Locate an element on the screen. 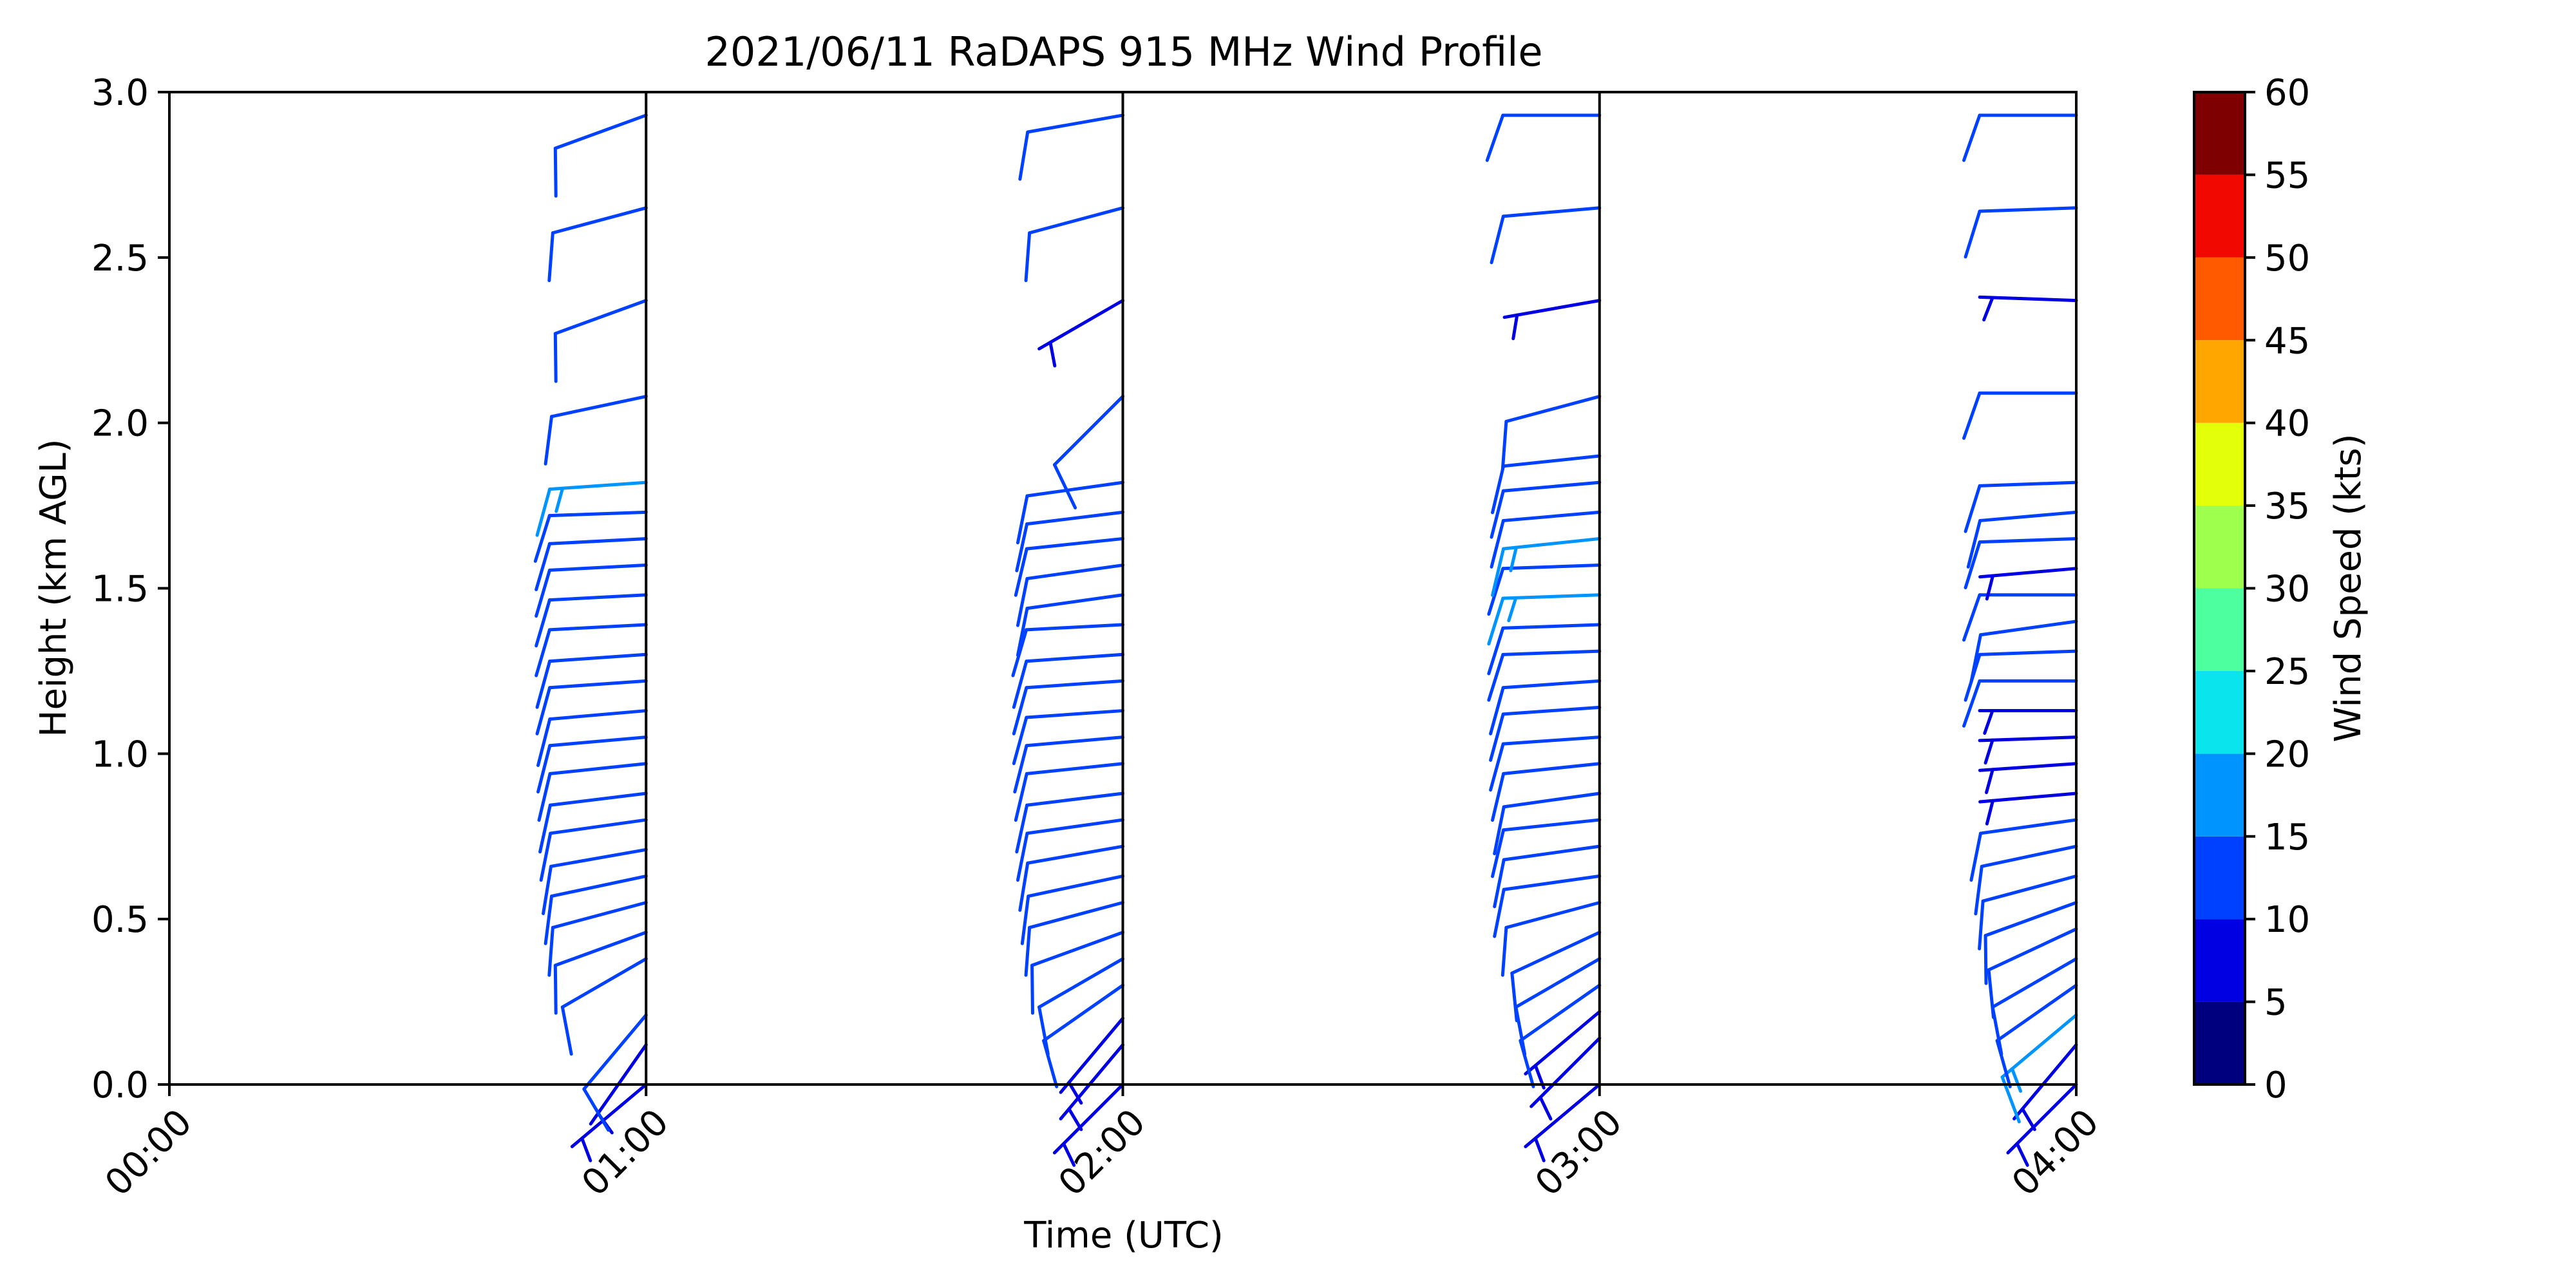 The image size is (2576, 1288). colorbar-tick-label: 50 is located at coordinates (2287, 258).